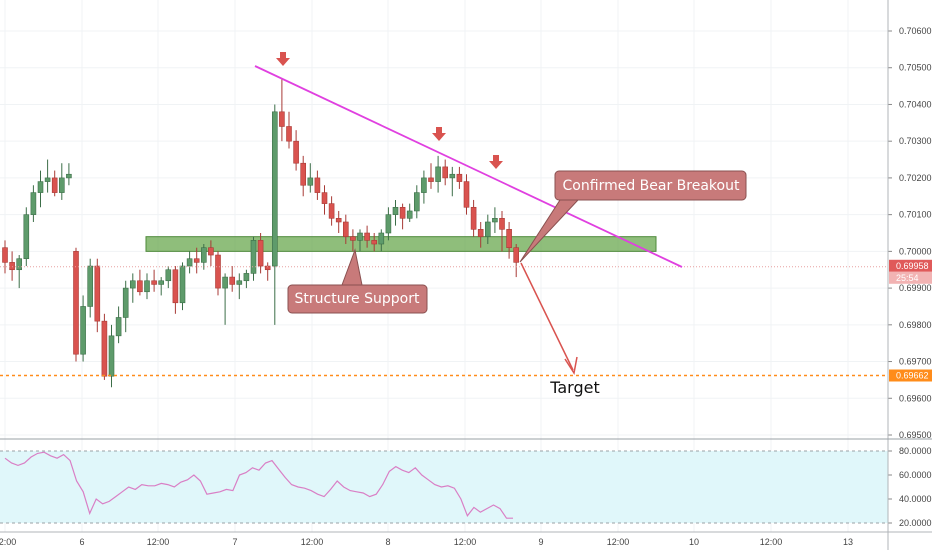  Describe the element at coordinates (910, 277) in the screenshot. I see `countdown-tag` at that location.